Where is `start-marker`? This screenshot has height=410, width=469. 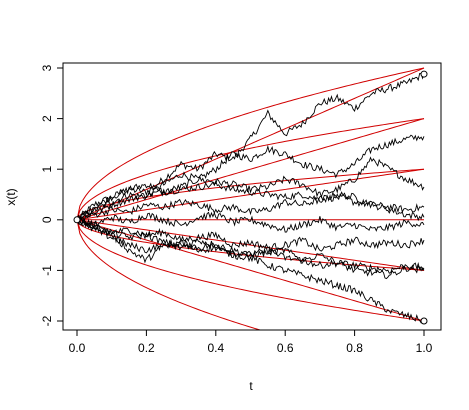 start-marker is located at coordinates (77, 220).